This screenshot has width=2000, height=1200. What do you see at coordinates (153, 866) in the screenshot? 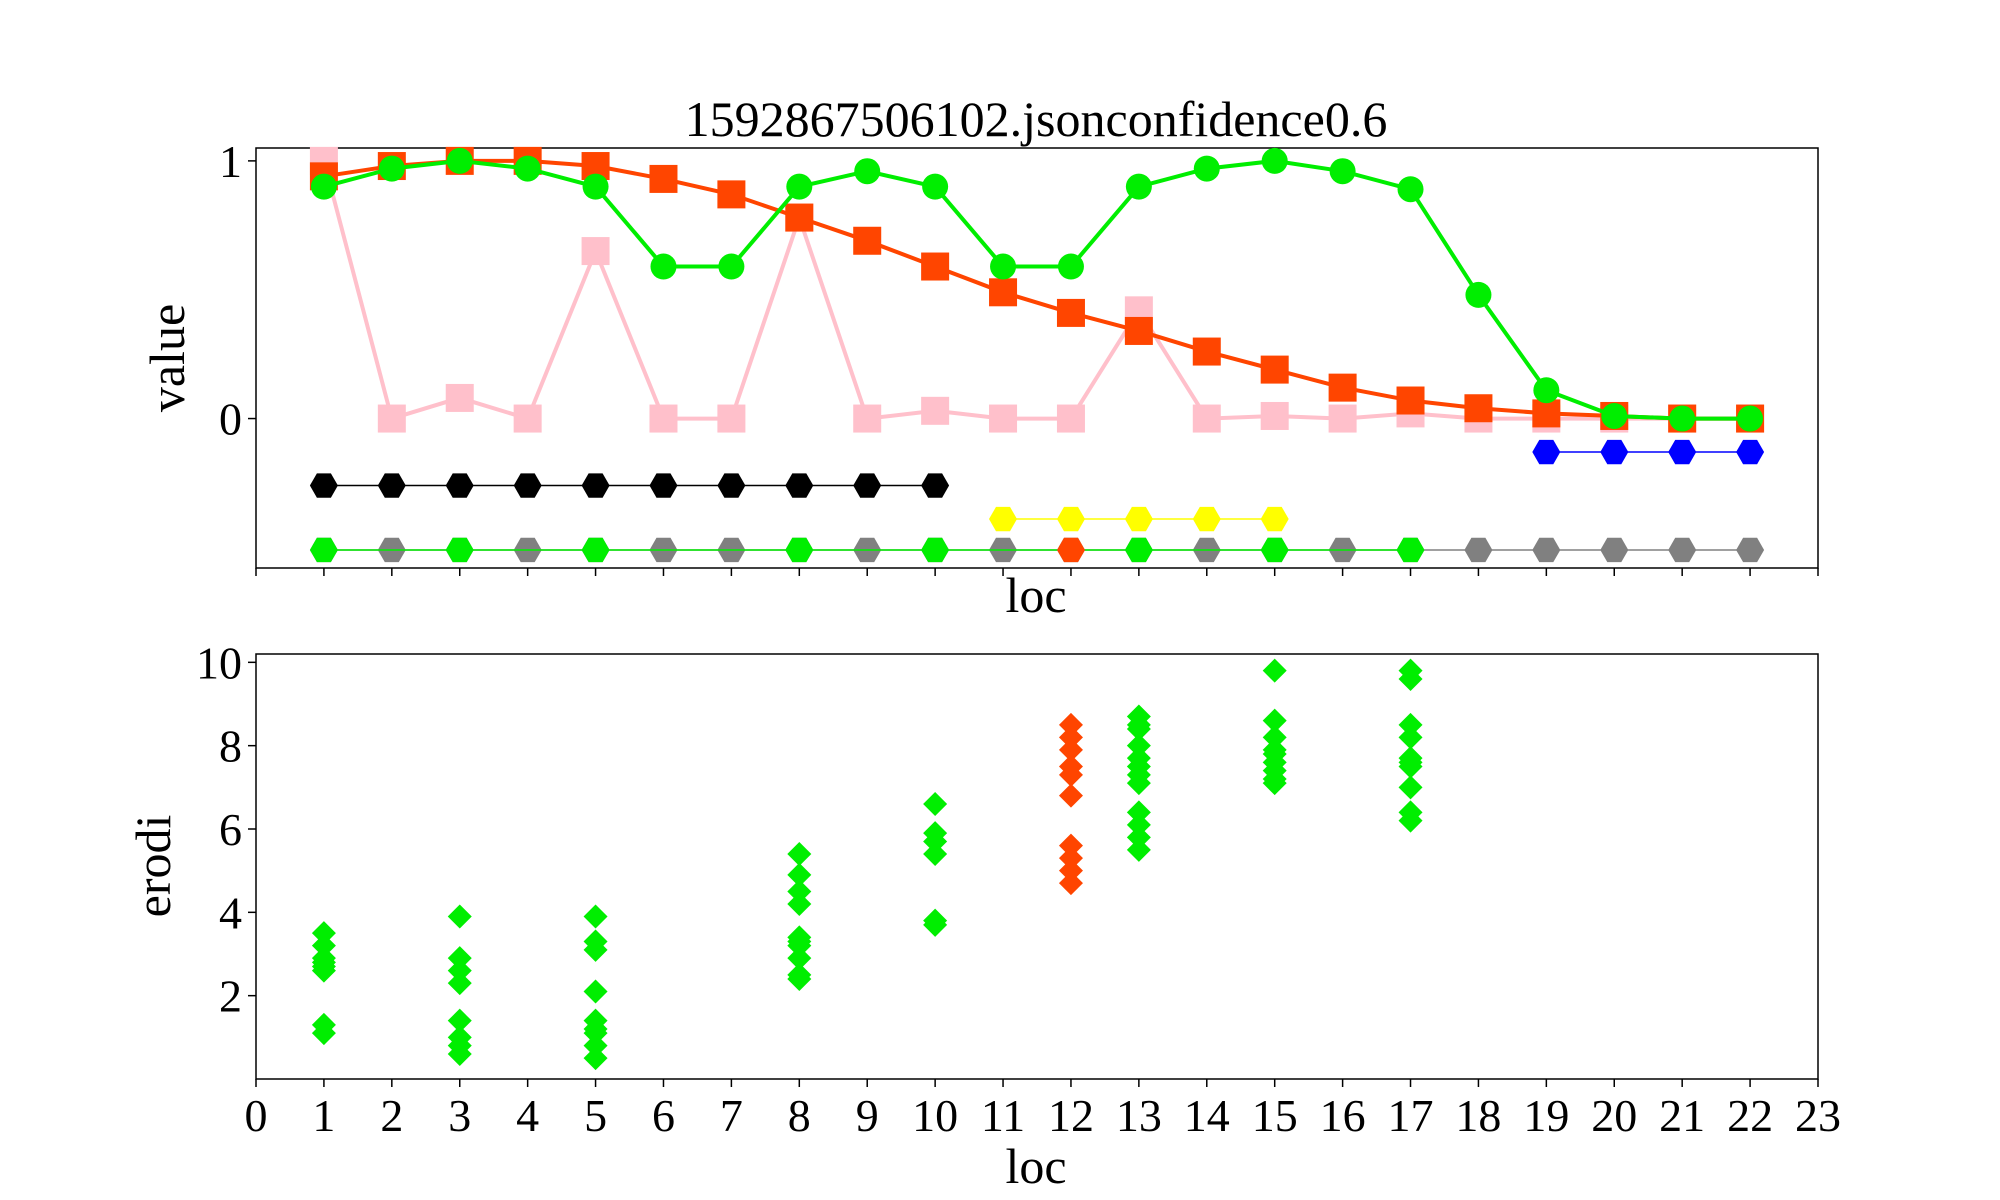
I see `bottom-y-axis-label: erodi` at bounding box center [153, 866].